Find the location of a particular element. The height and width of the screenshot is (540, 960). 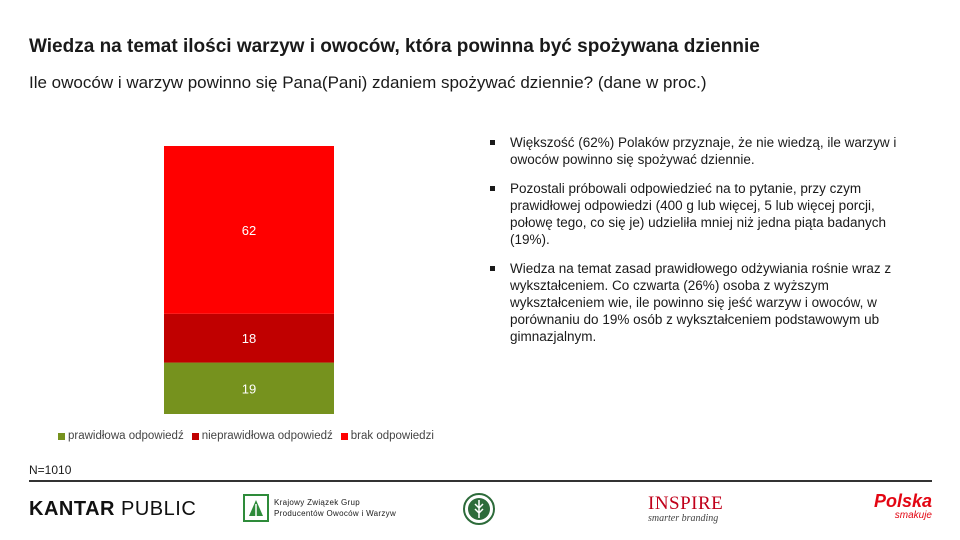

legend-label: nieprawidłowa odpowiedź is located at coordinates (267, 436).